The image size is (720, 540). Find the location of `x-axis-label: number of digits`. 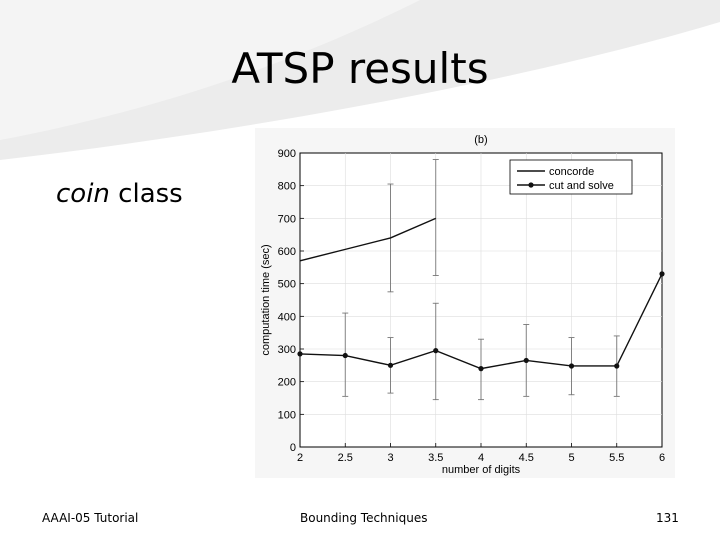

x-axis-label: number of digits is located at coordinates (481, 470).